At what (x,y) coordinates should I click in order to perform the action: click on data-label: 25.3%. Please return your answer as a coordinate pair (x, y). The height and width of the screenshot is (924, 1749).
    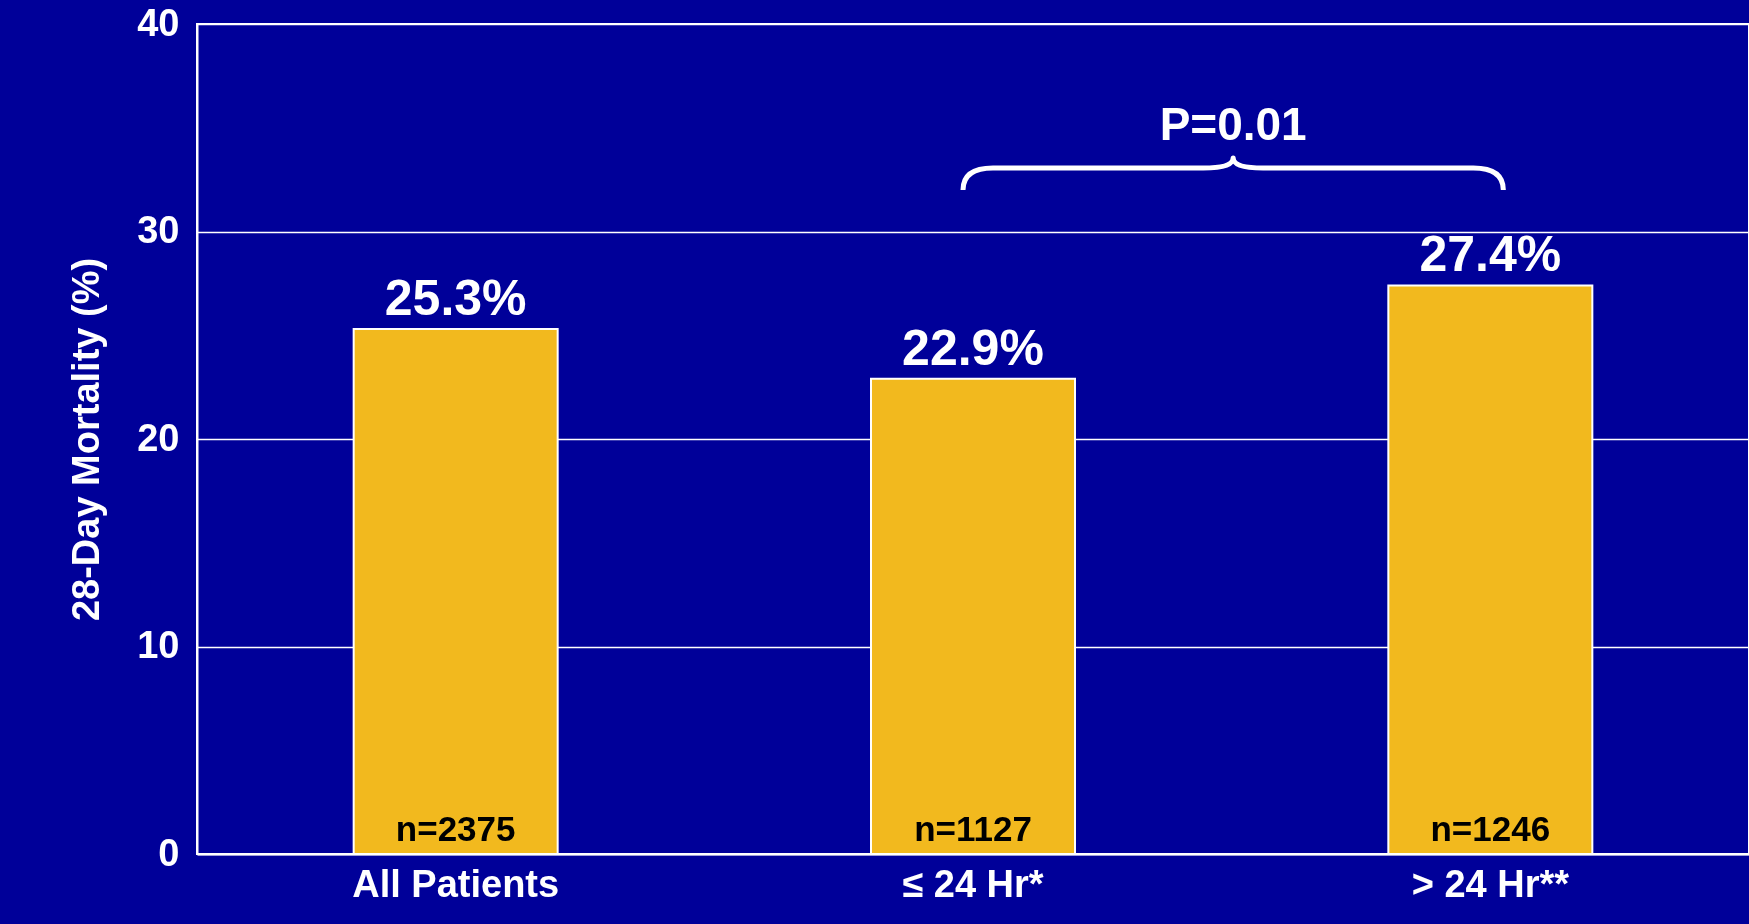
    Looking at the image, I should click on (455, 298).